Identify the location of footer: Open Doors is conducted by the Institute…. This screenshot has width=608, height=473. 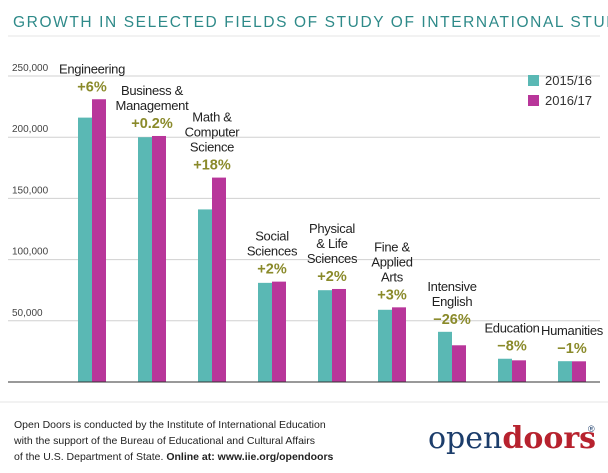
(173, 441).